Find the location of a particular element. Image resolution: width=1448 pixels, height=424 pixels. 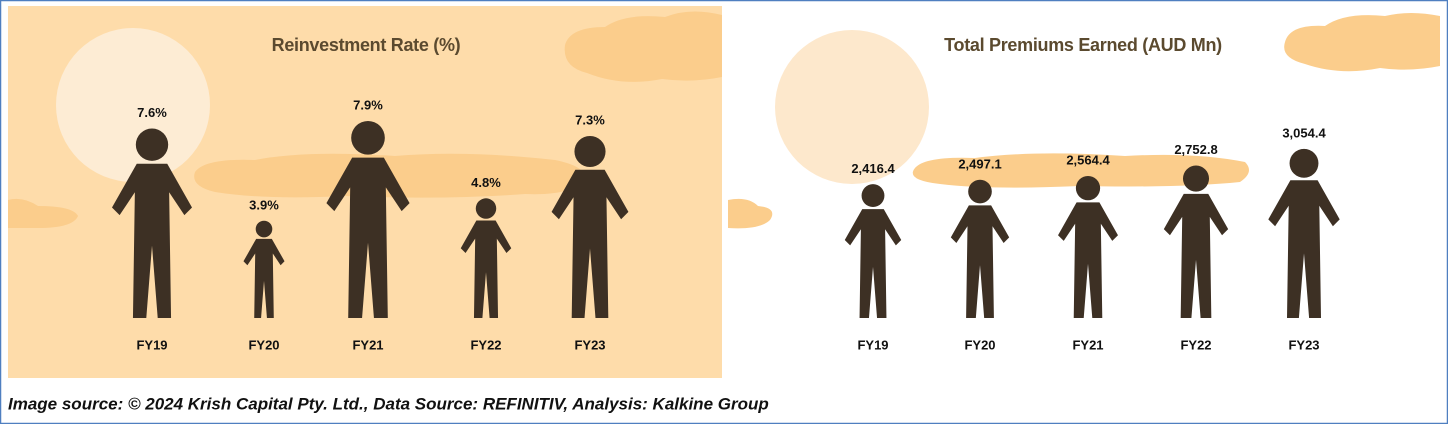

value-label: 3,054.4 is located at coordinates (1304, 132).